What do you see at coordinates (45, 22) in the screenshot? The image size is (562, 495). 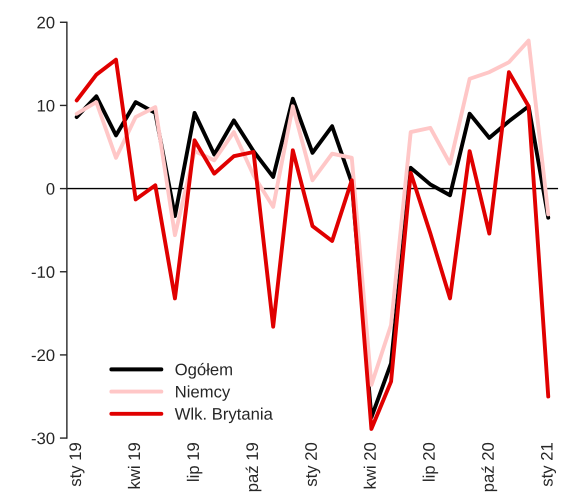 I see `y-tick-label: 20` at bounding box center [45, 22].